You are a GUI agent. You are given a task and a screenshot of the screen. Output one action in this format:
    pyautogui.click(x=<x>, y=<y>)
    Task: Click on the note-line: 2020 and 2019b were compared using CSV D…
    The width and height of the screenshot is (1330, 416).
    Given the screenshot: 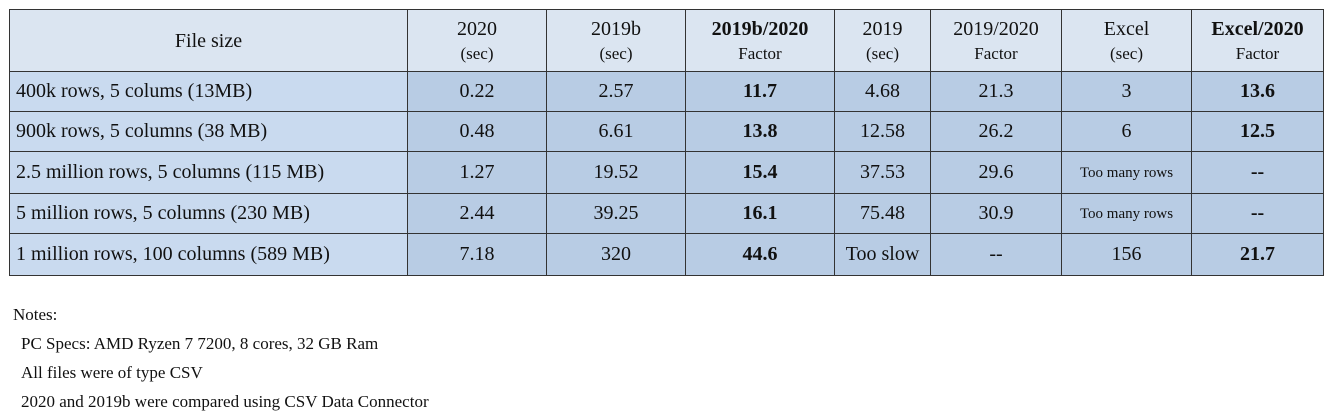 What is the action you would take?
    pyautogui.click(x=225, y=401)
    